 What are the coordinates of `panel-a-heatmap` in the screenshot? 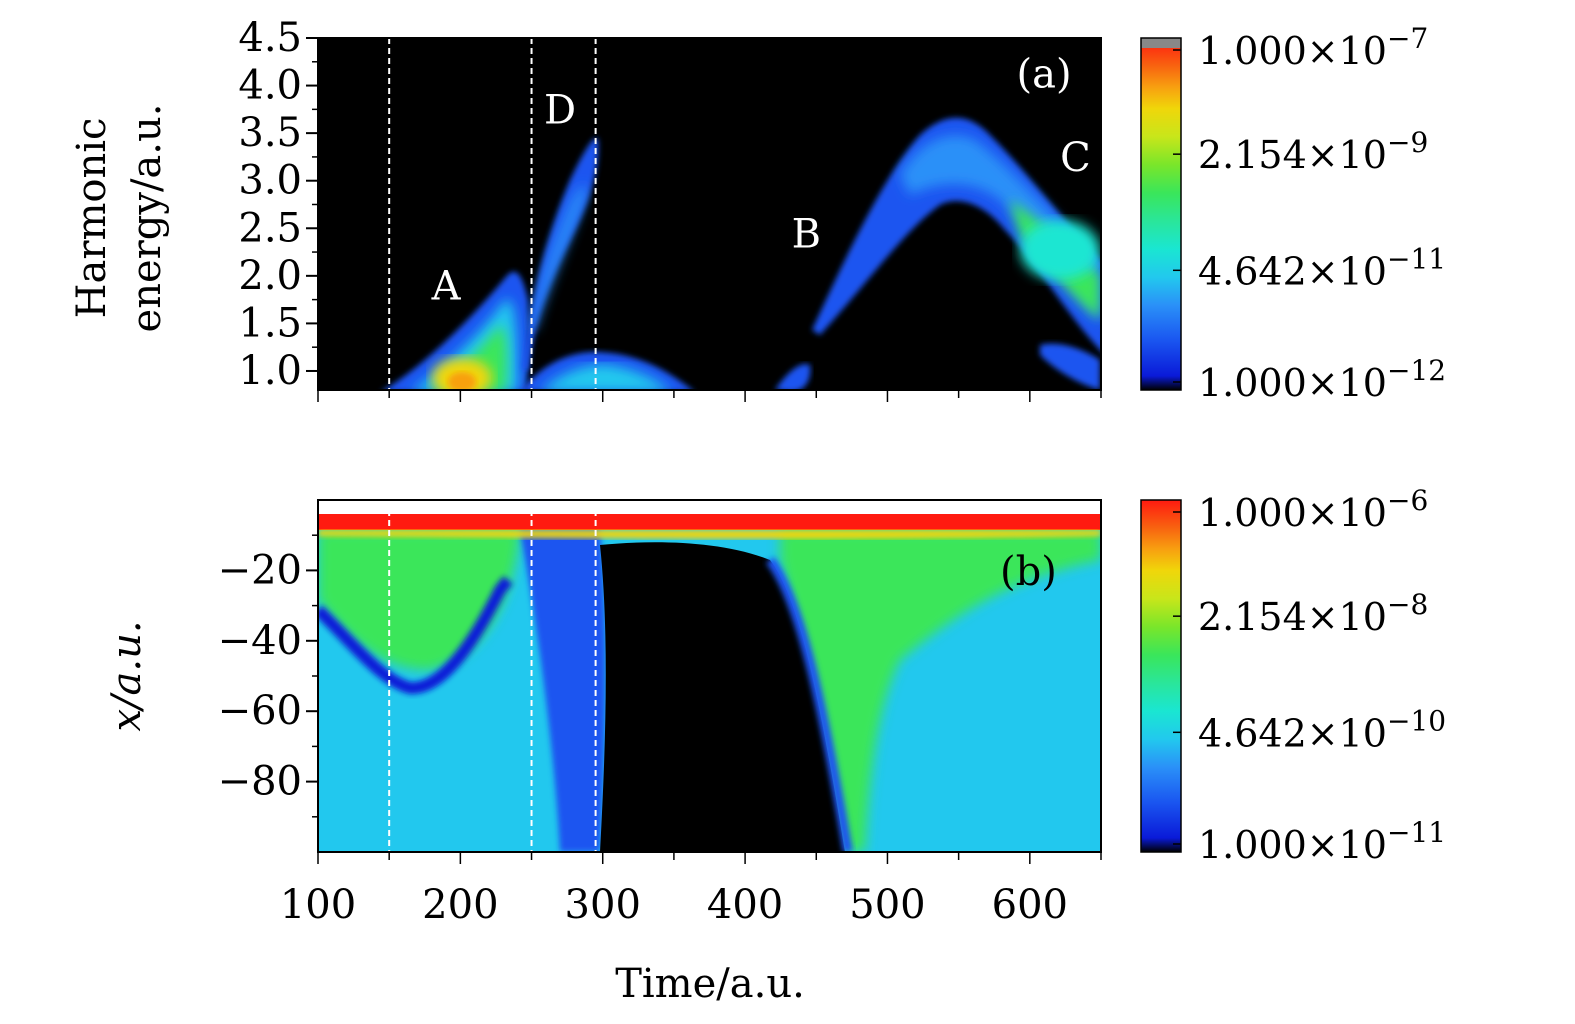 It's located at (742, 253).